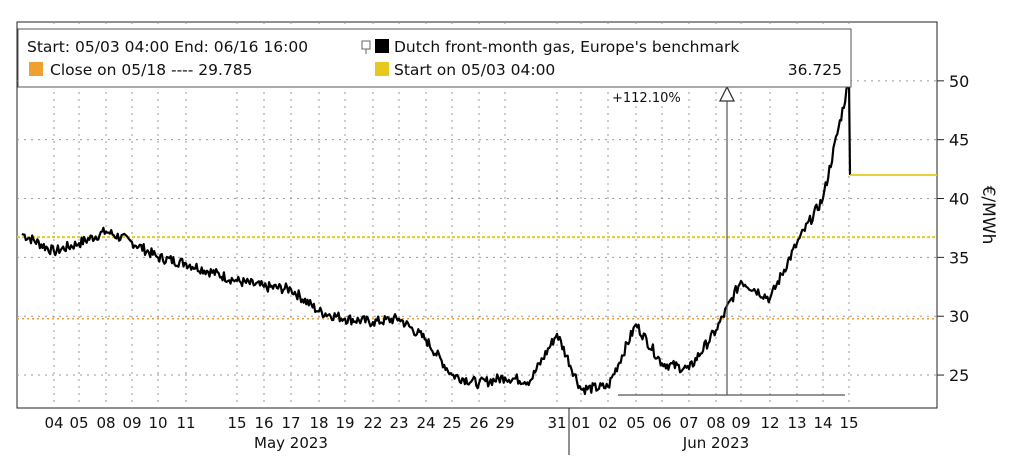  I want to click on x-tick-label: 06, so click(661, 423).